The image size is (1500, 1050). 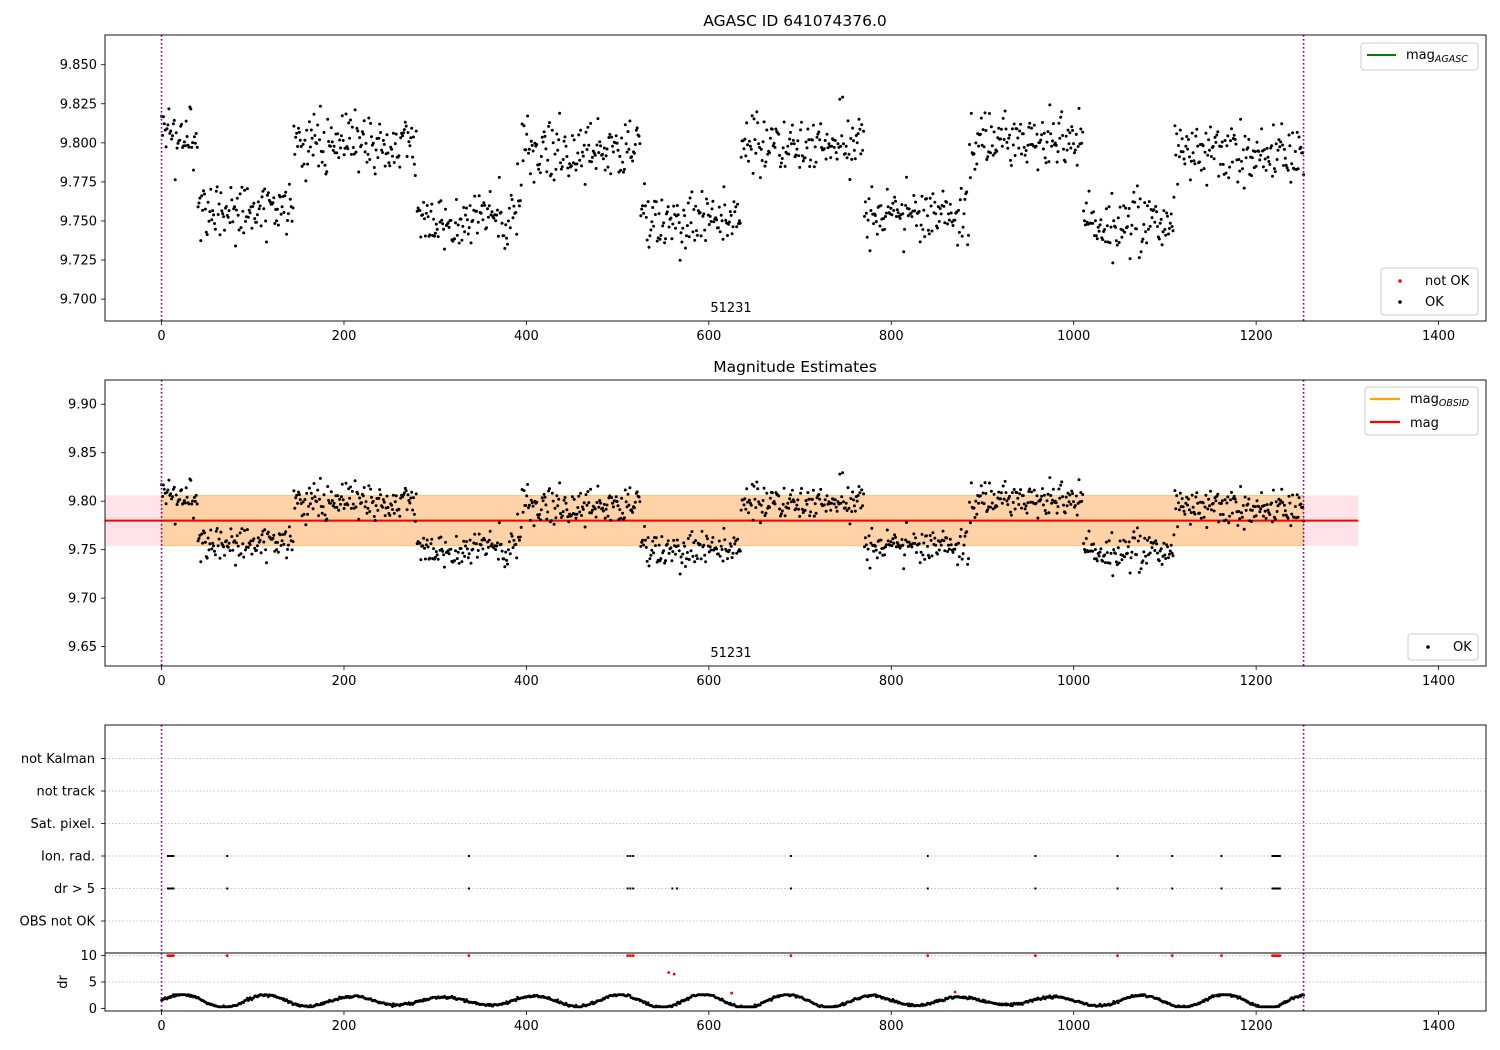 What do you see at coordinates (630, 956) in the screenshot?
I see `dr-point-not-ok` at bounding box center [630, 956].